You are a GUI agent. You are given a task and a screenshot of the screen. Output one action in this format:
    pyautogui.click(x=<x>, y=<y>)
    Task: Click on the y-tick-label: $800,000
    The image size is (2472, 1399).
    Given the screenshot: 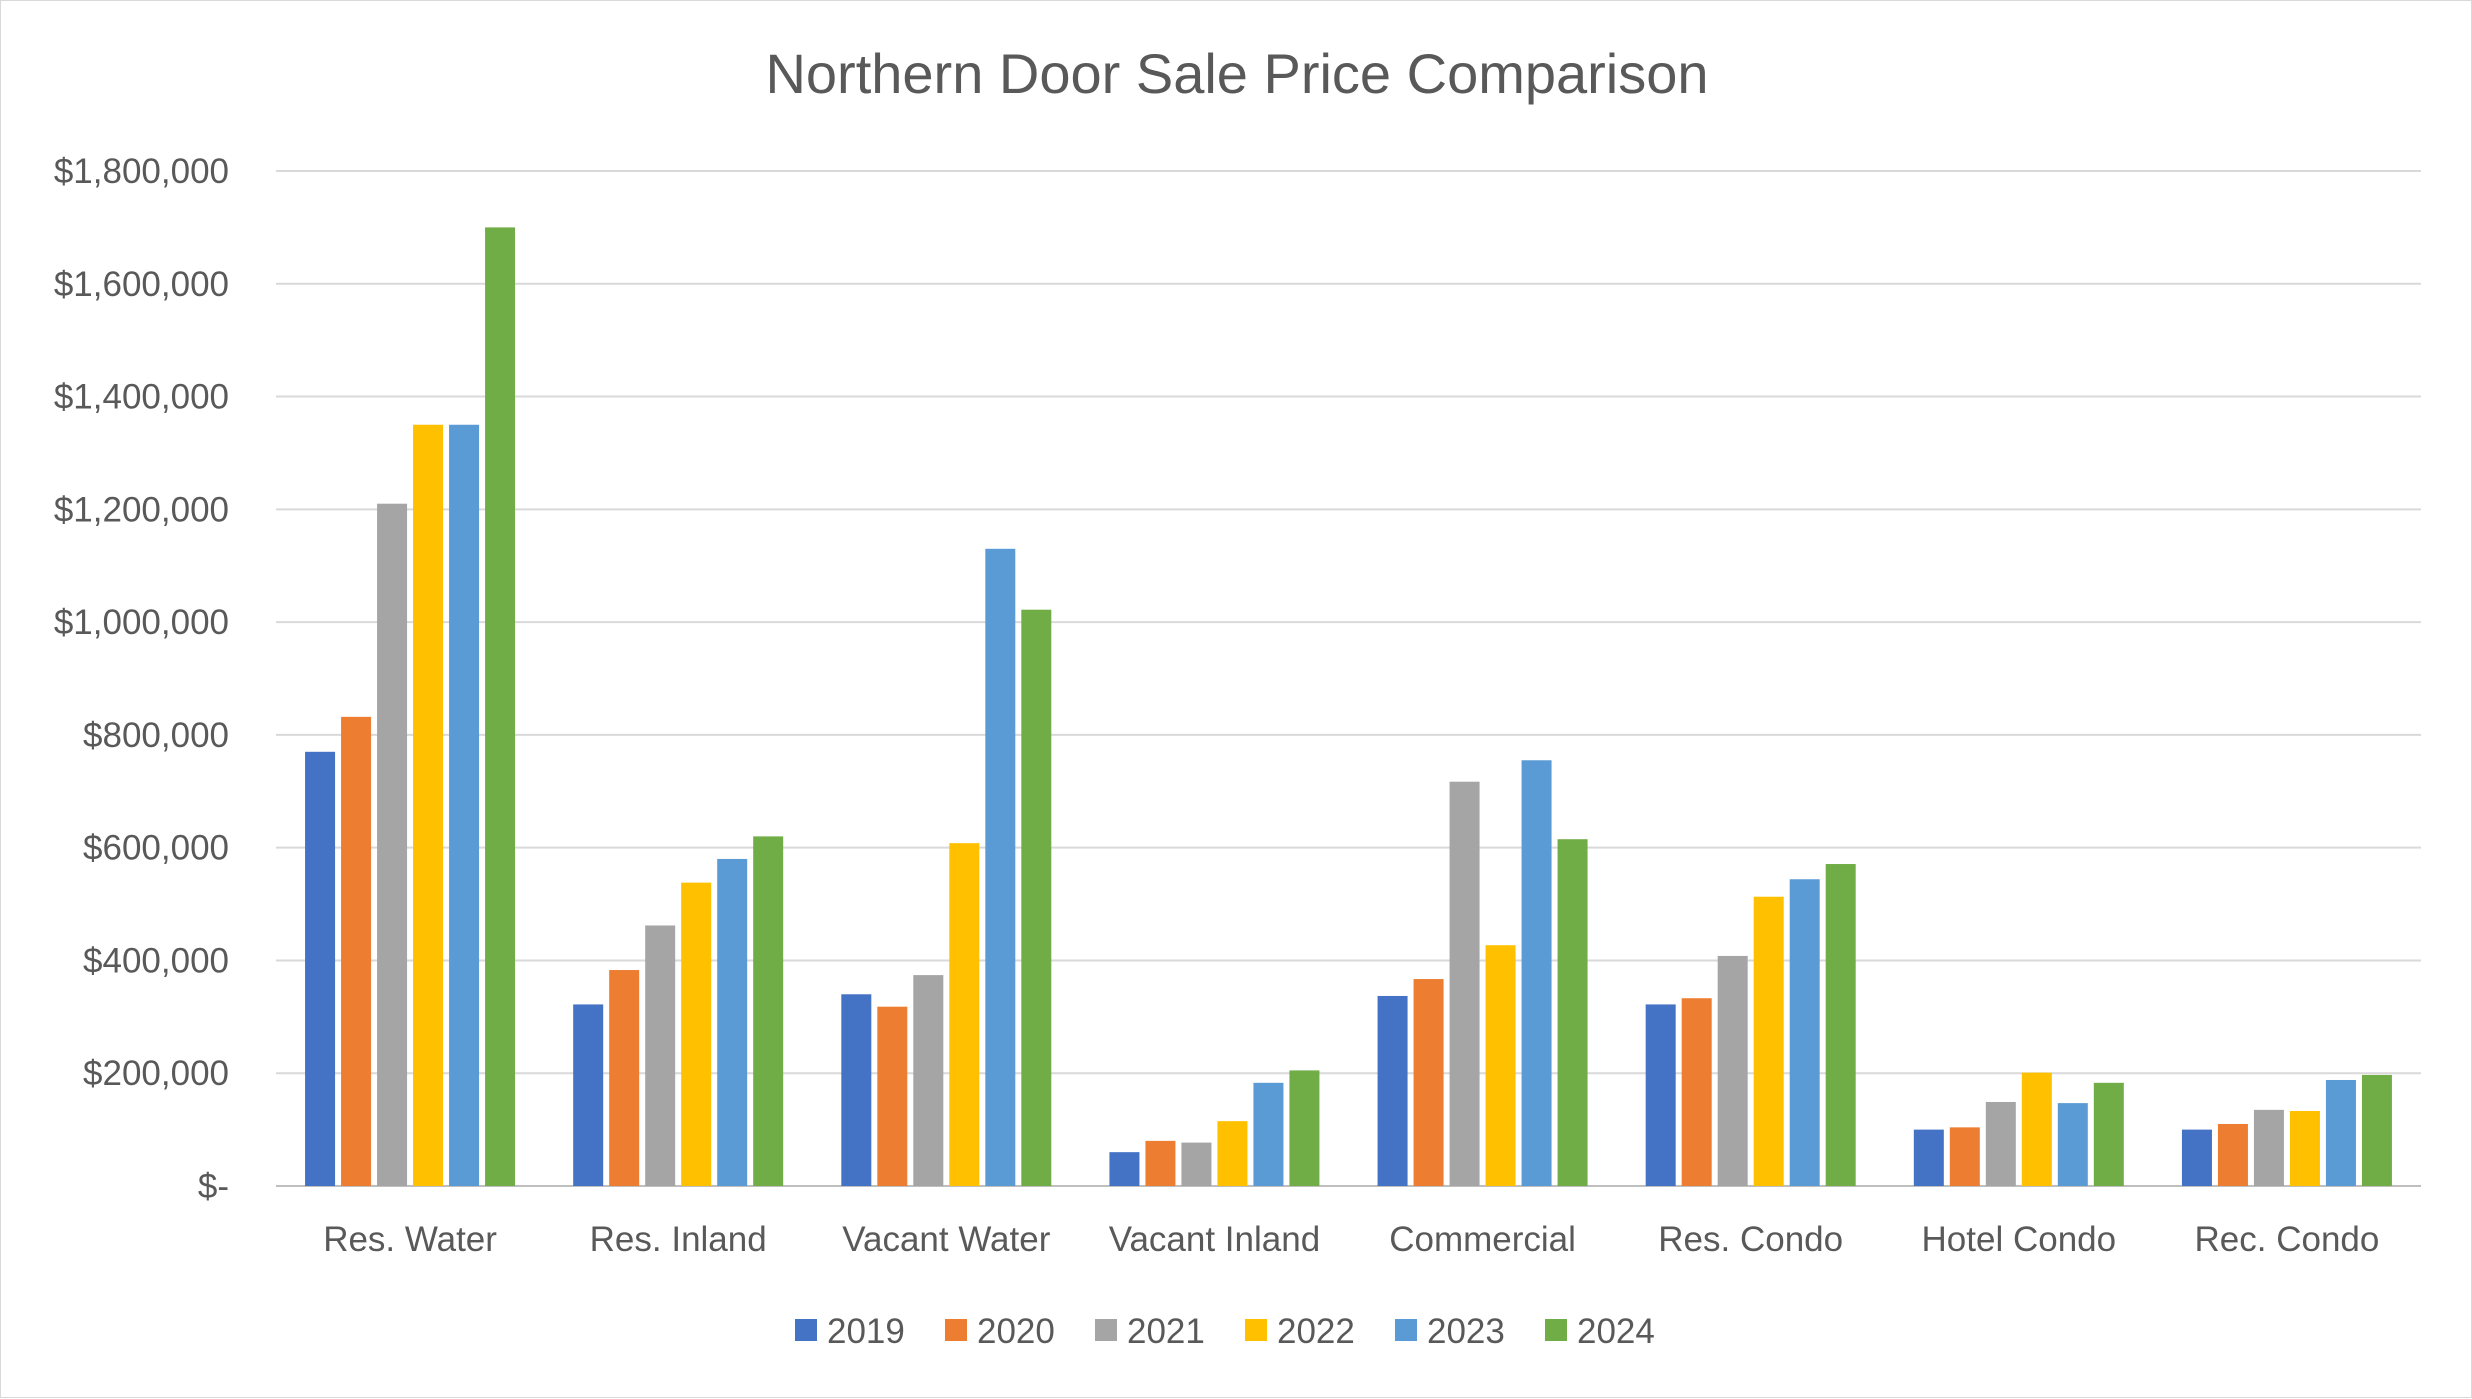 What is the action you would take?
    pyautogui.click(x=156, y=735)
    